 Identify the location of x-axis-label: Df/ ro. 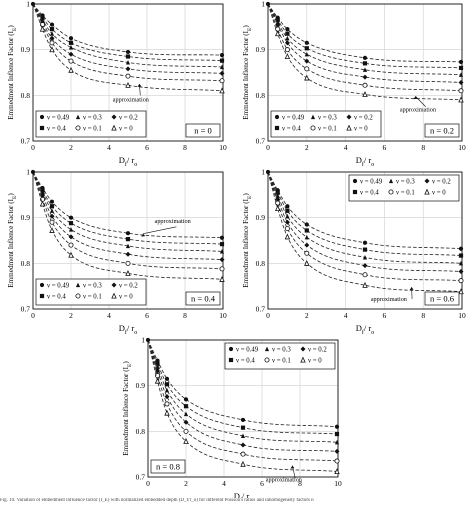
(365, 329).